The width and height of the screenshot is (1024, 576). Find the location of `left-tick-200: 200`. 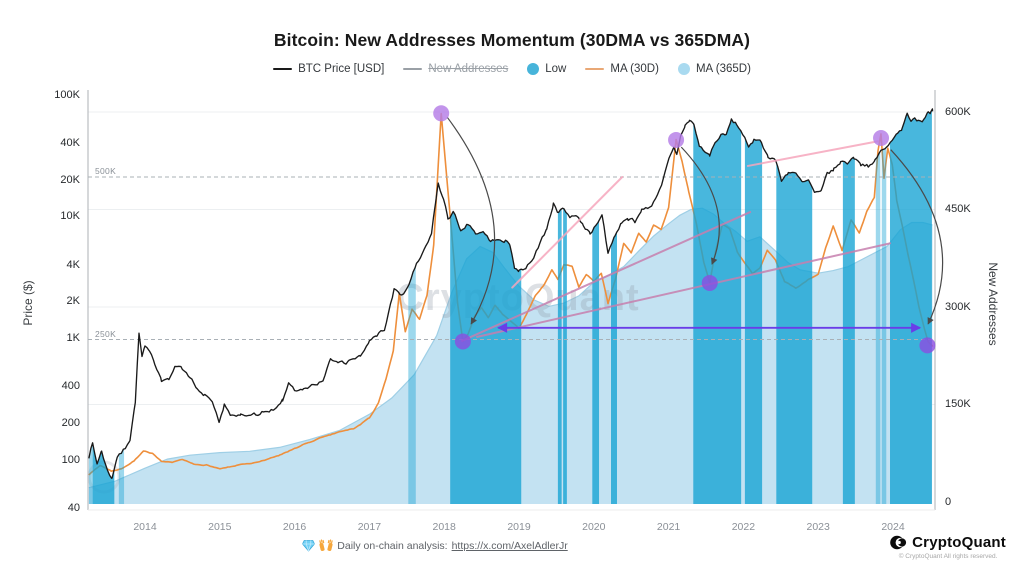

left-tick-200: 200 is located at coordinates (70, 422).